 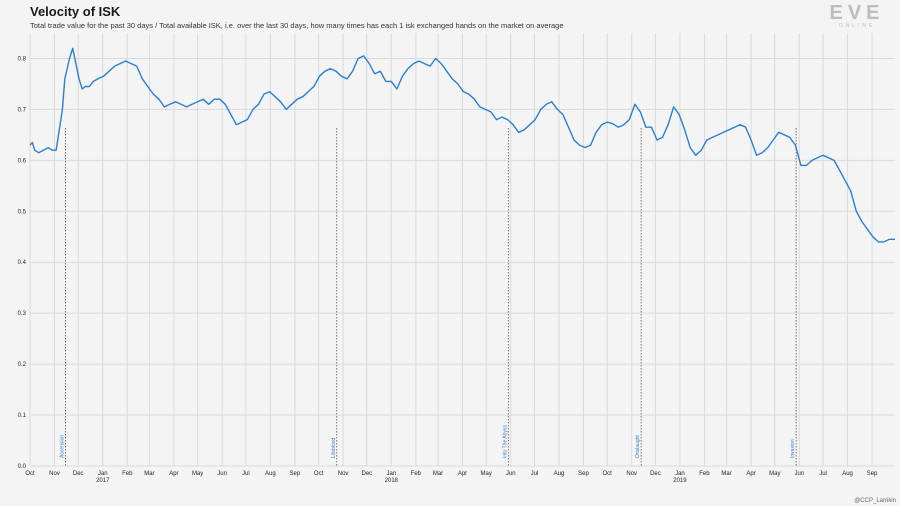 What do you see at coordinates (103, 481) in the screenshot?
I see `x-year-label: 2017` at bounding box center [103, 481].